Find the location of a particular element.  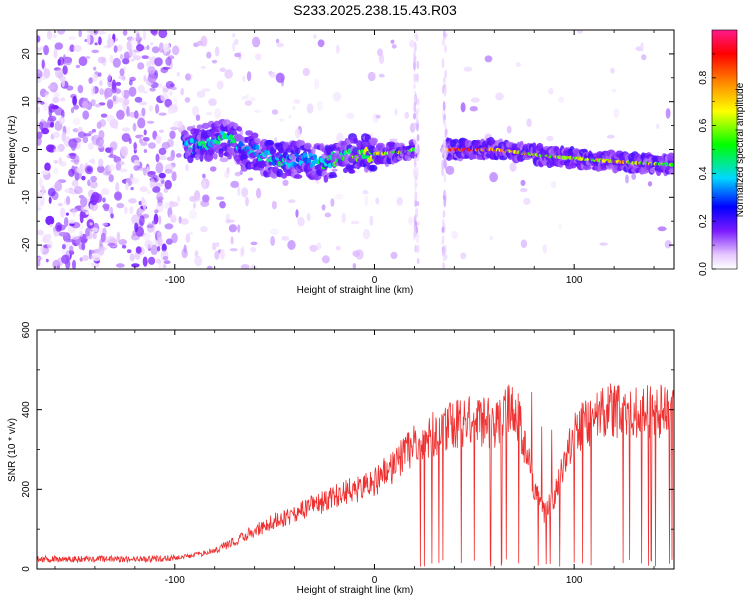

y-tick-label: 0 is located at coordinates (26, 569).